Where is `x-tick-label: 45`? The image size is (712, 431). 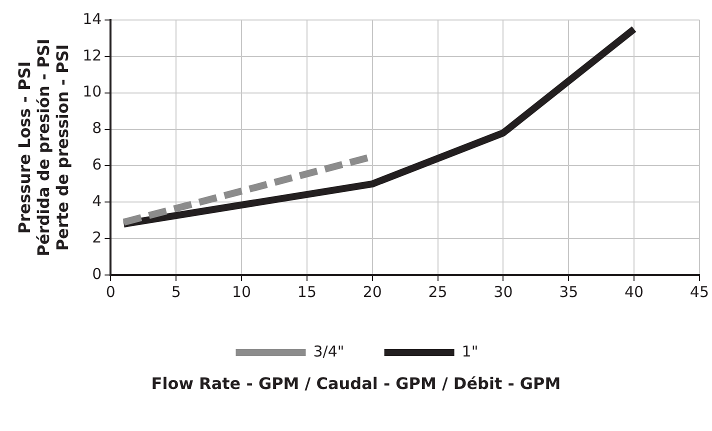 x-tick-label: 45 is located at coordinates (700, 291).